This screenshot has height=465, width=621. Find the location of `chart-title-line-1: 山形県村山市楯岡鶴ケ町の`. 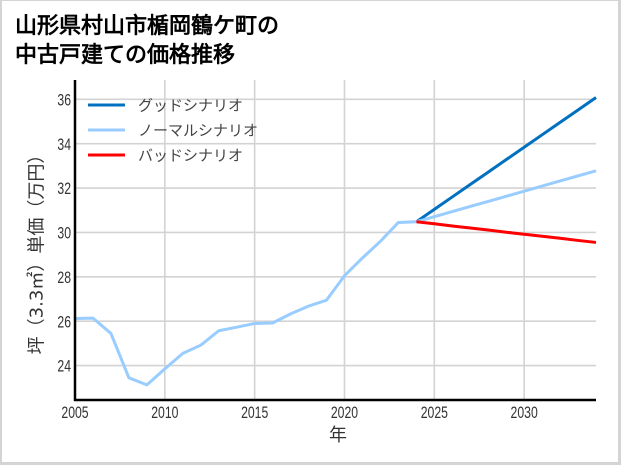

chart-title-line-1: 山形県村山市楯岡鶴ケ町の is located at coordinates (147, 26).